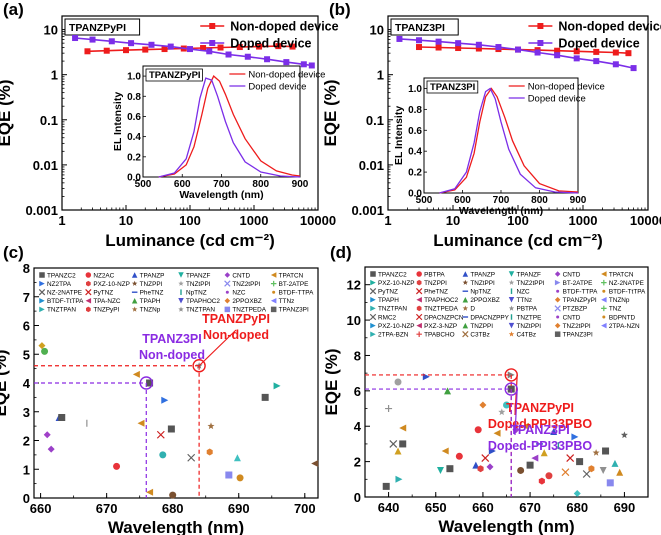  What do you see at coordinates (530, 507) in the screenshot?
I see `x-tick-label: 670` at bounding box center [530, 507].